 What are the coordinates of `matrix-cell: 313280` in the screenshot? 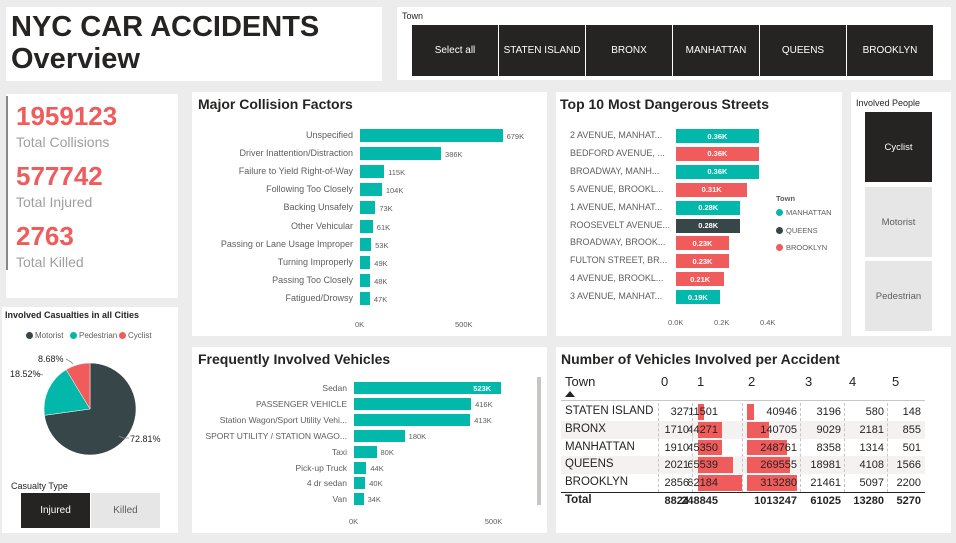 It's located at (778, 483).